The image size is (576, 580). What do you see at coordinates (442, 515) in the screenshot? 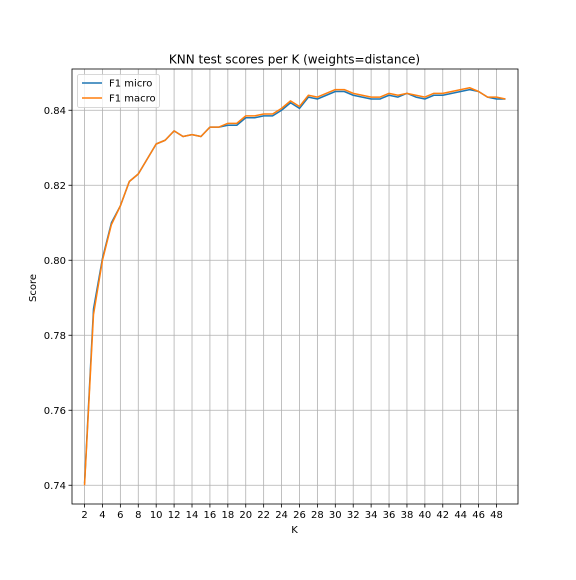
I see `x-tick-label: 42` at bounding box center [442, 515].